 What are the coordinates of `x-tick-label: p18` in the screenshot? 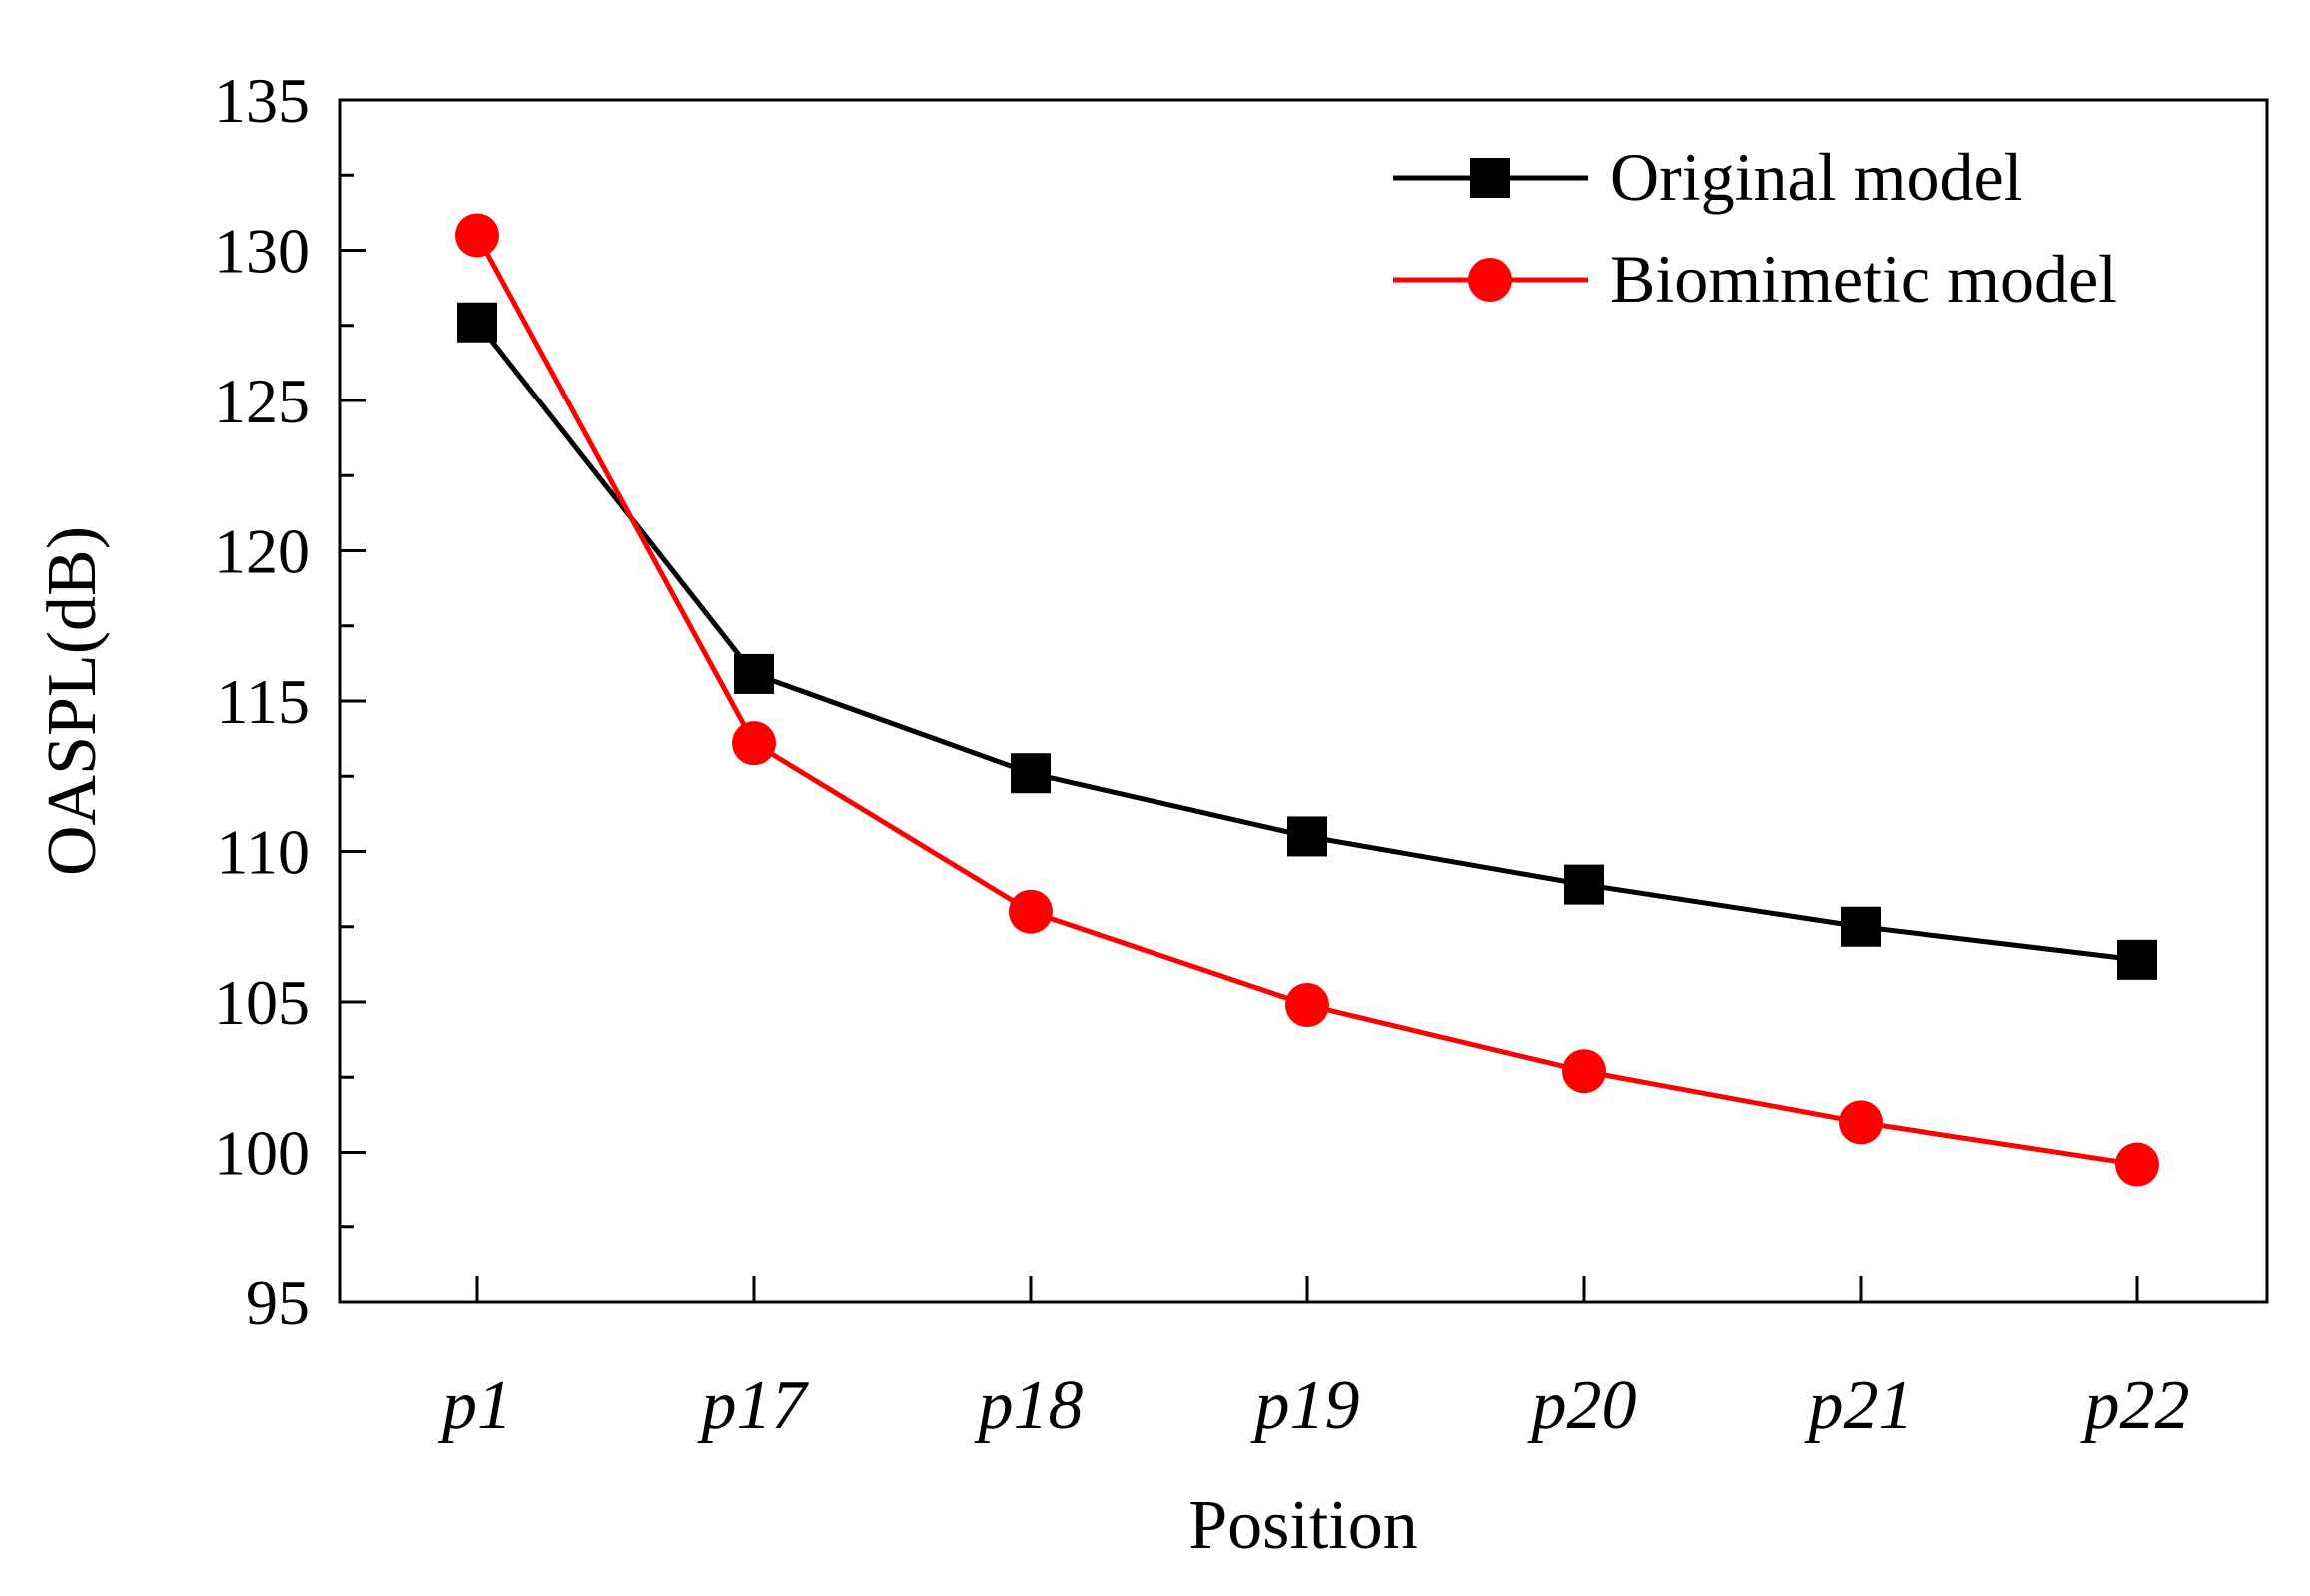 It's located at (1029, 1405).